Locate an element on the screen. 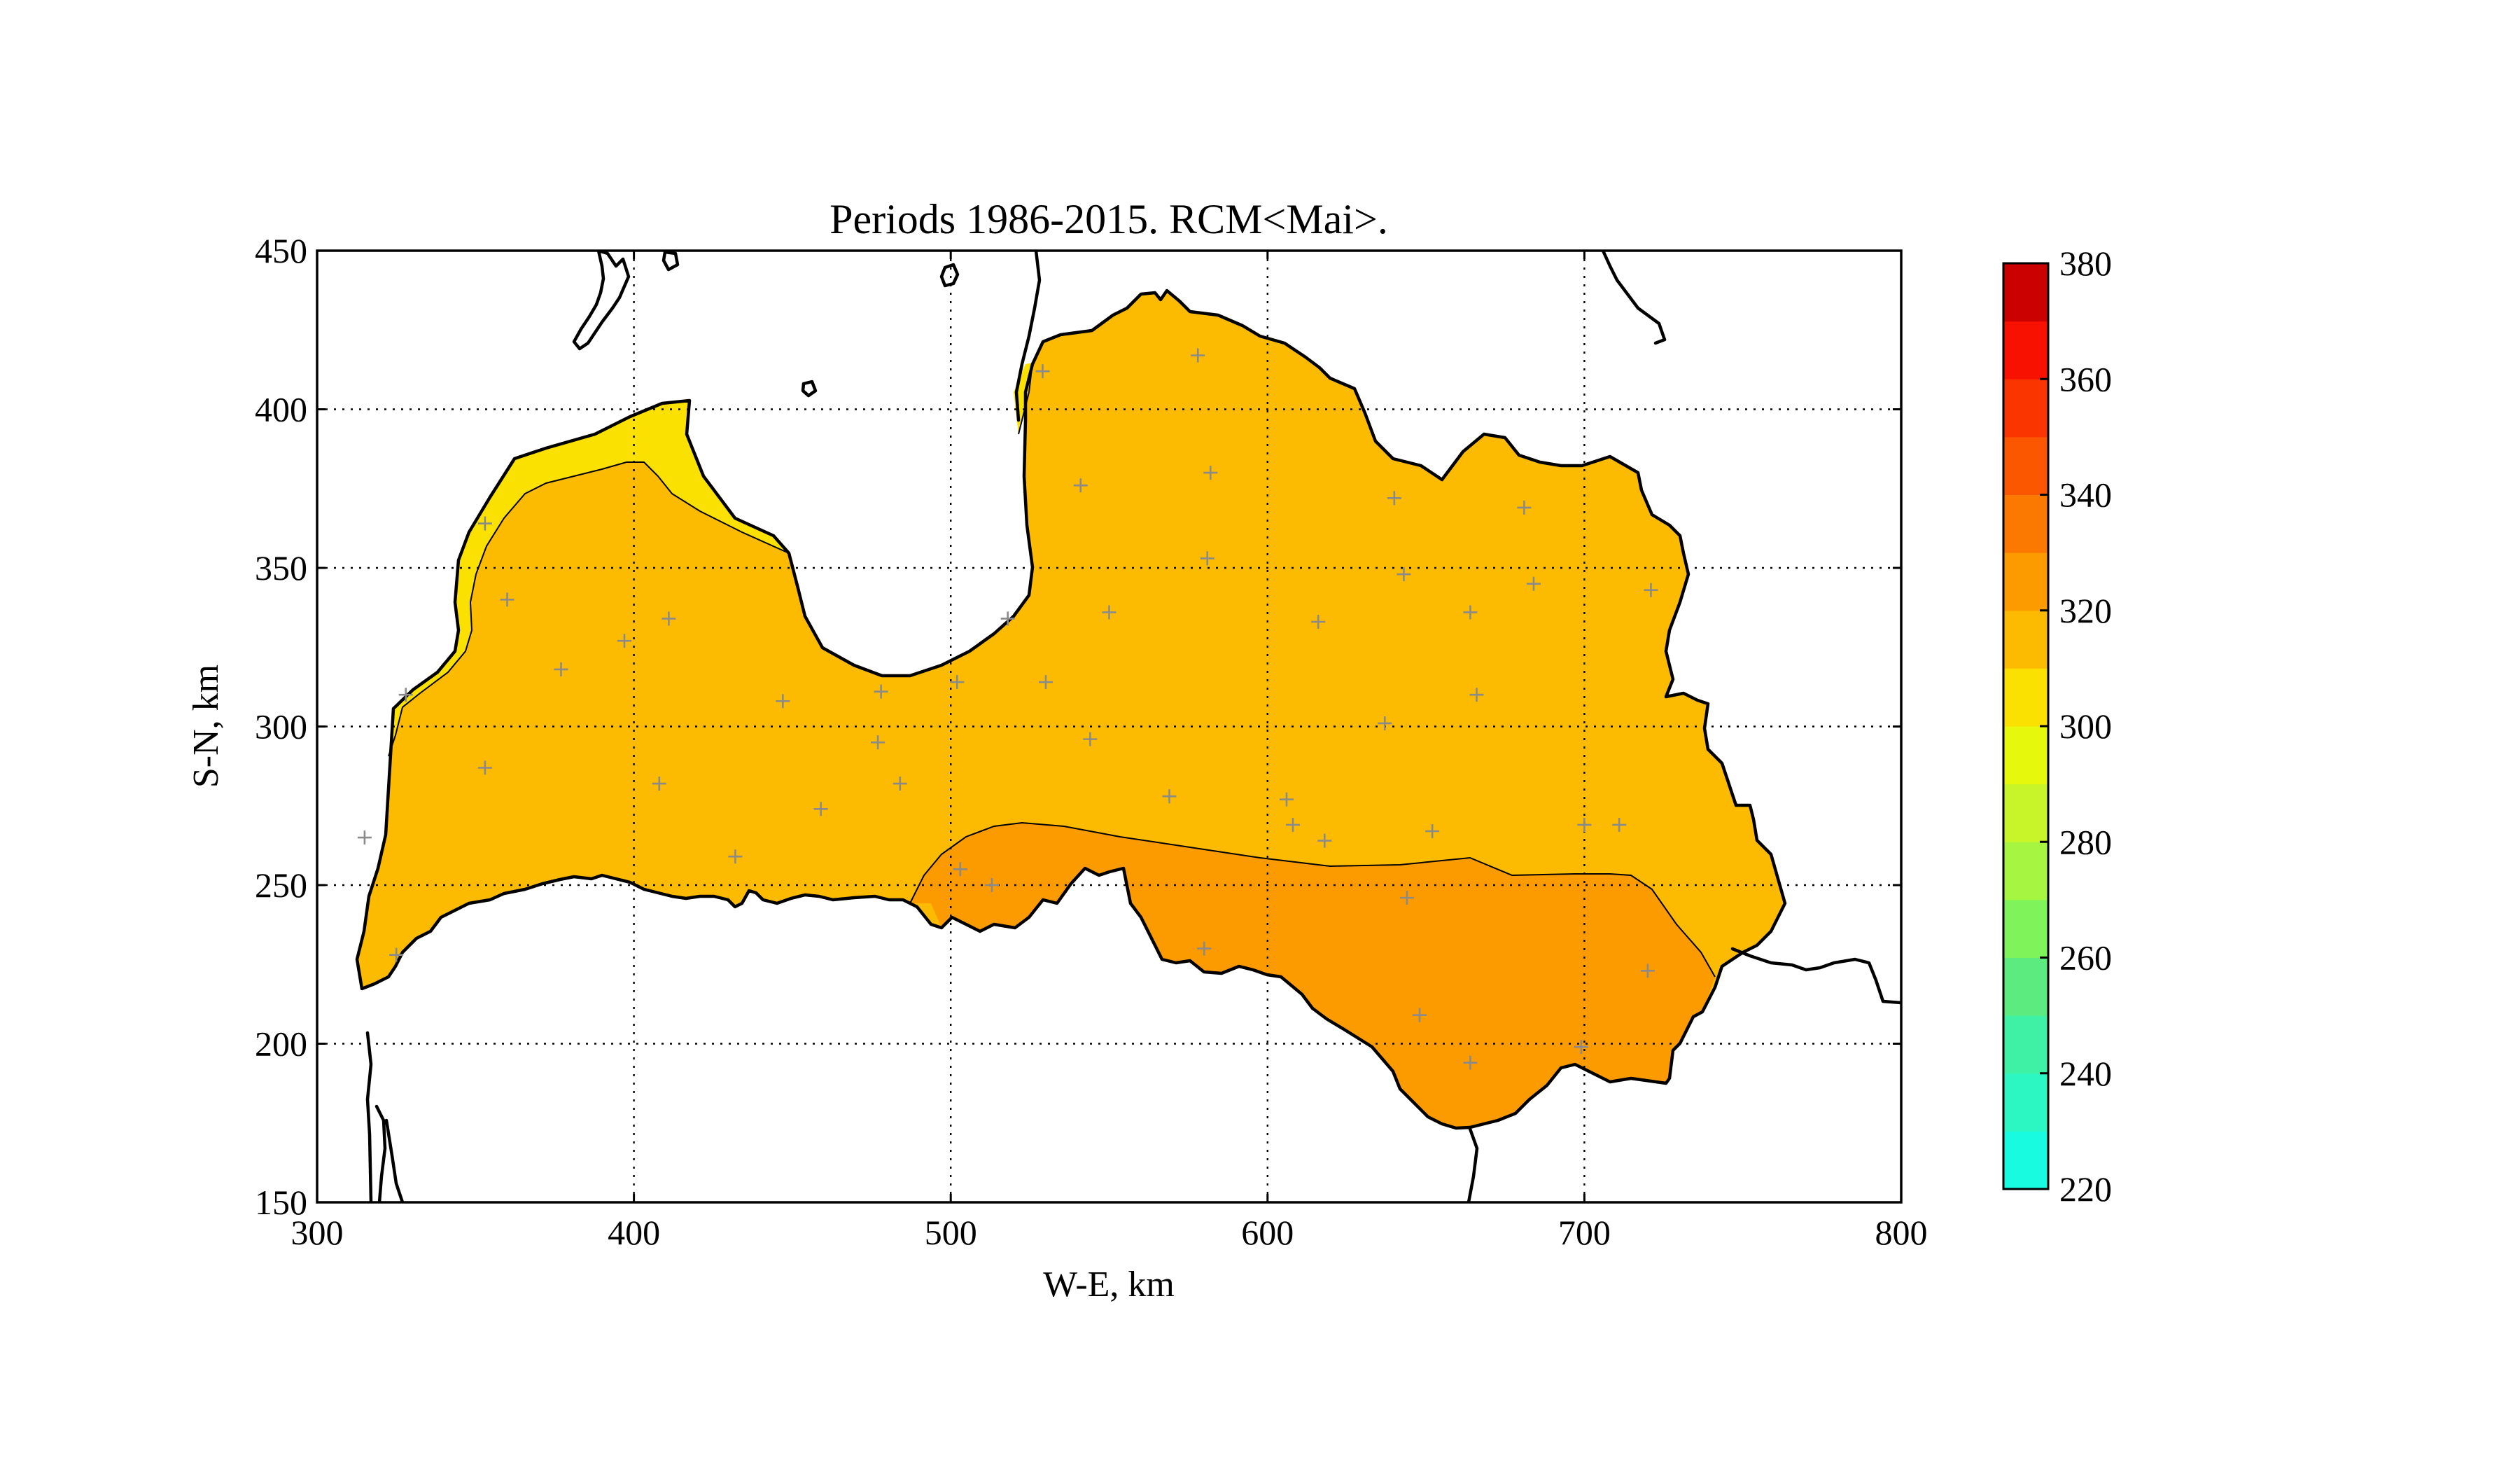  x-tick-label: 300 is located at coordinates (317, 1232).